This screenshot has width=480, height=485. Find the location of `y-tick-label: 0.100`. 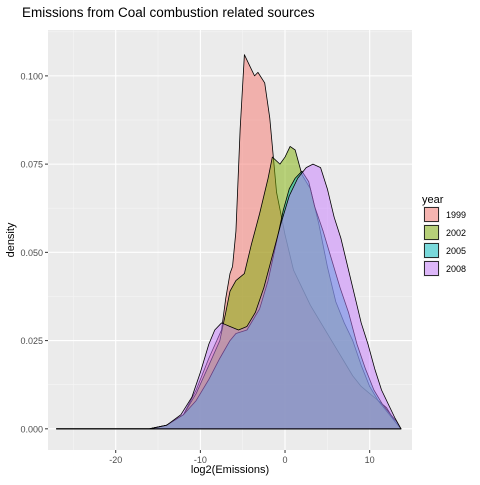

y-tick-label: 0.100 is located at coordinates (31, 76).